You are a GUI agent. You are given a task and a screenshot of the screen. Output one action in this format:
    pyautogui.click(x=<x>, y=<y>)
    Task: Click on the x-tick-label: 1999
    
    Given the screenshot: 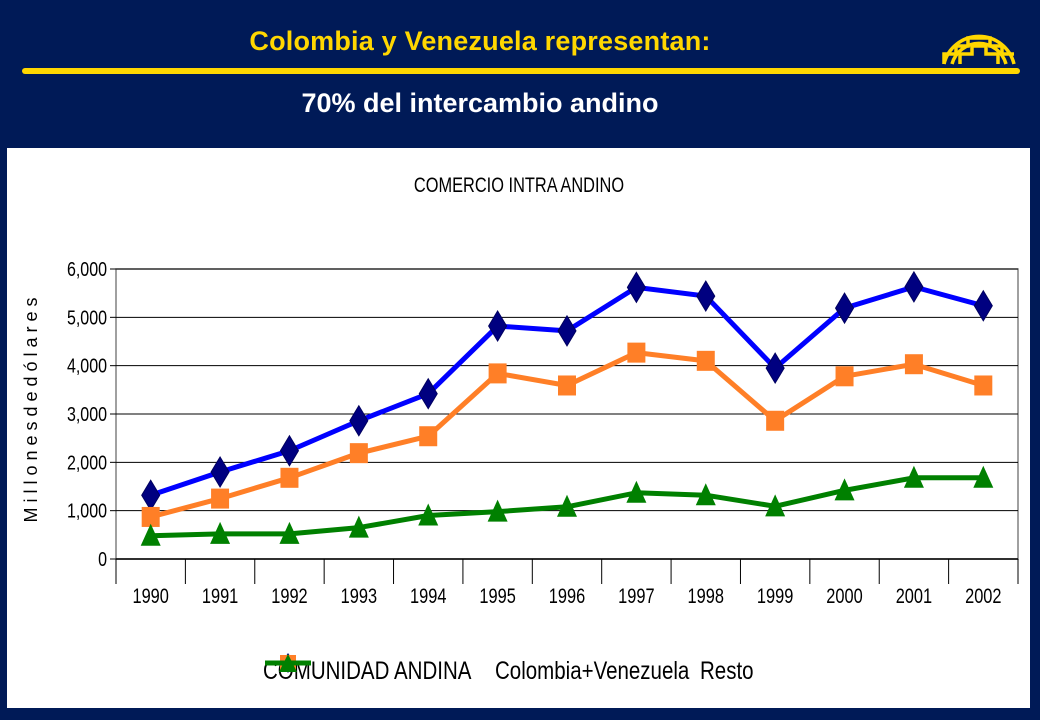 What is the action you would take?
    pyautogui.click(x=775, y=595)
    